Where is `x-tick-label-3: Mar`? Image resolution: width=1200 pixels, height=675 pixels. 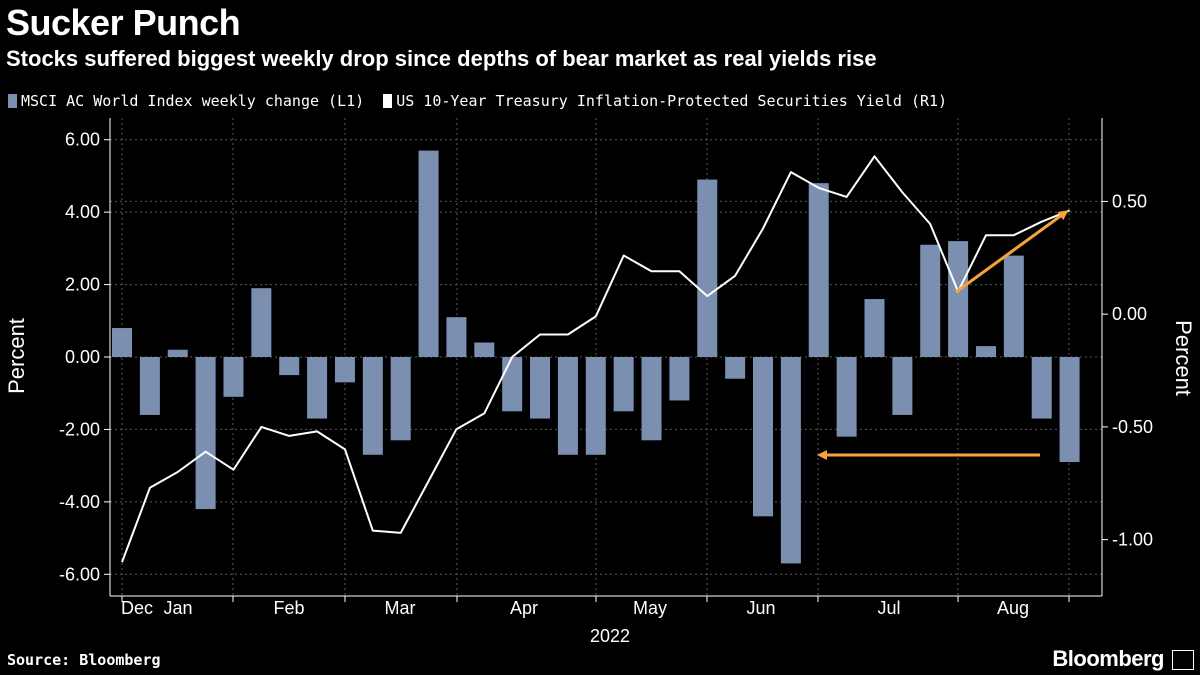 x-tick-label-3: Mar is located at coordinates (400, 608).